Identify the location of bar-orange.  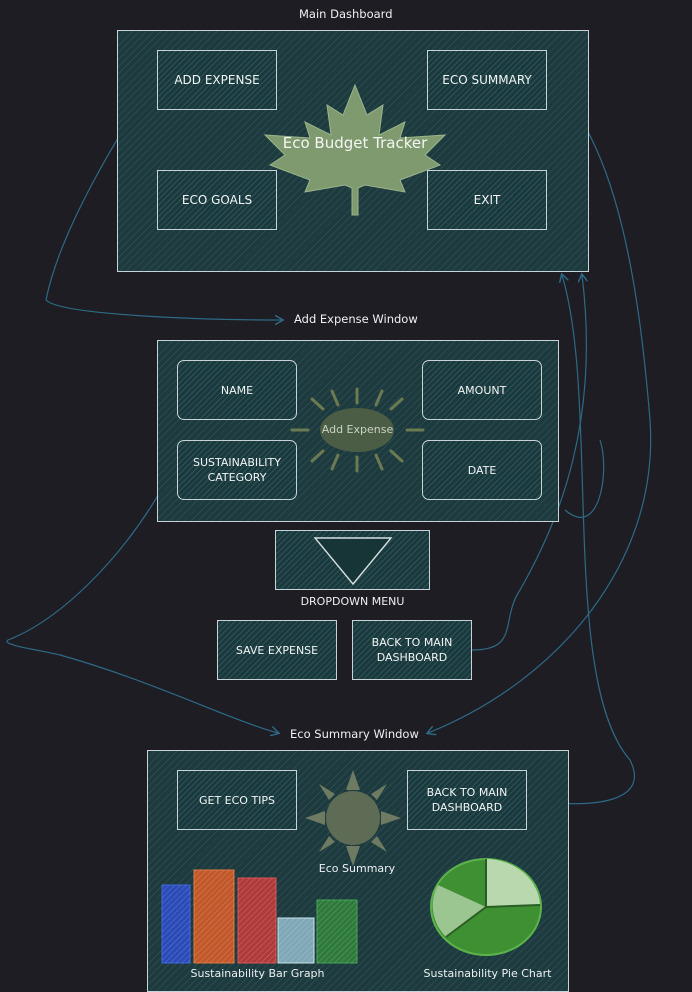
(214, 916).